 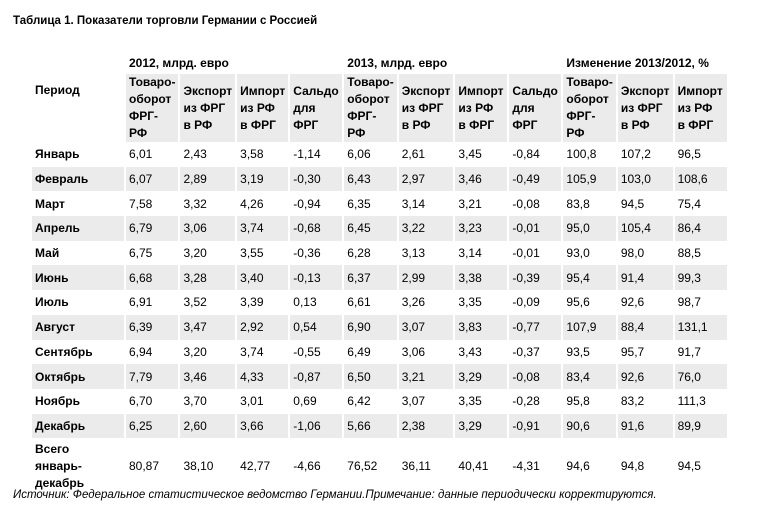 I want to click on total-period-line: Всего, so click(x=52, y=448).